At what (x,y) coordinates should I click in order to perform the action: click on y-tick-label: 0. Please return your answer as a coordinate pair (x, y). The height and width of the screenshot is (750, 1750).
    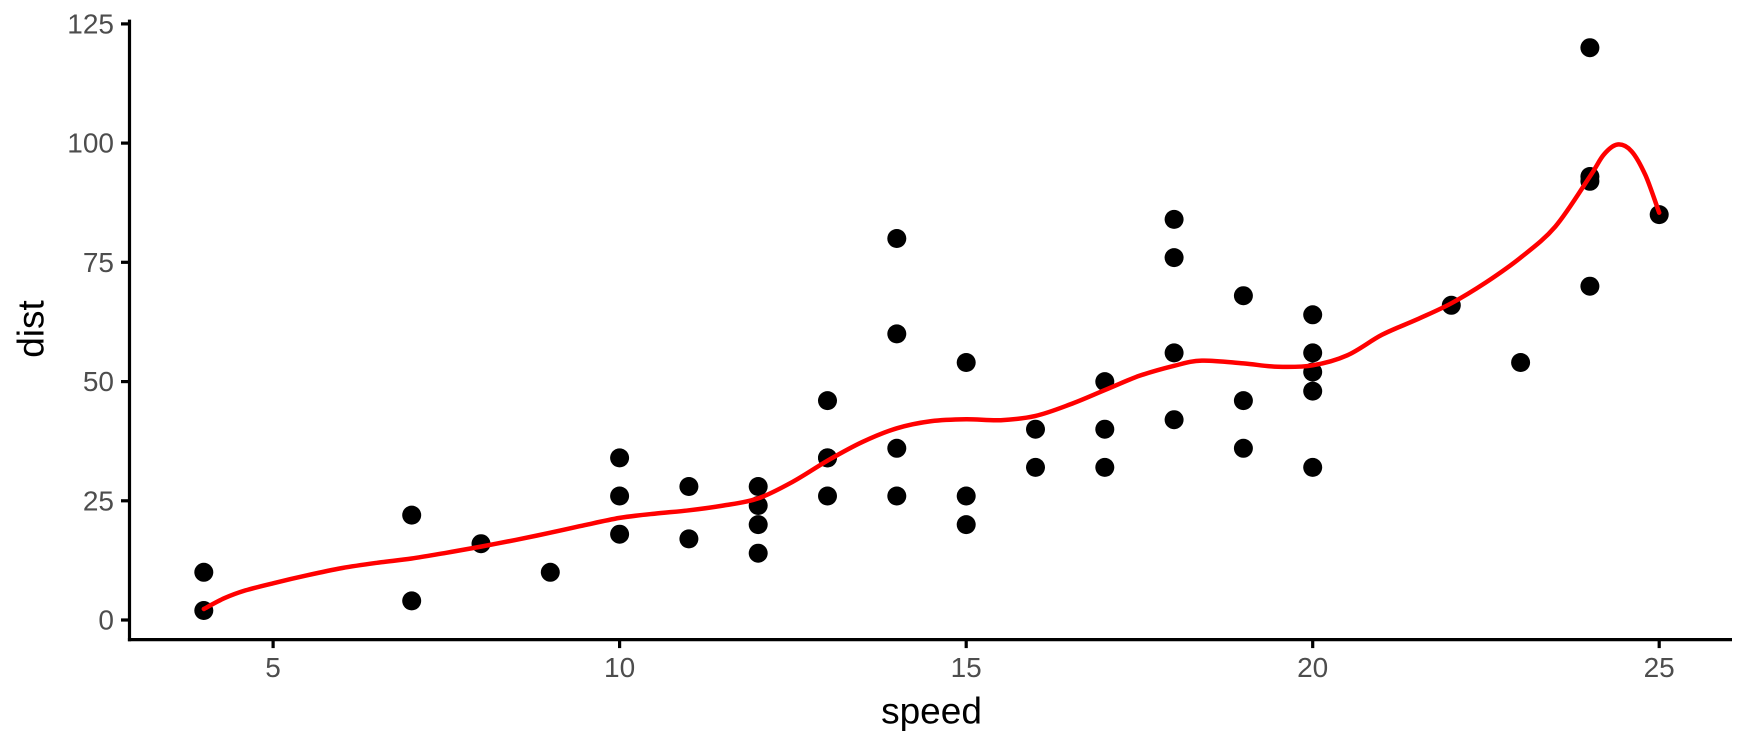
    Looking at the image, I should click on (106, 620).